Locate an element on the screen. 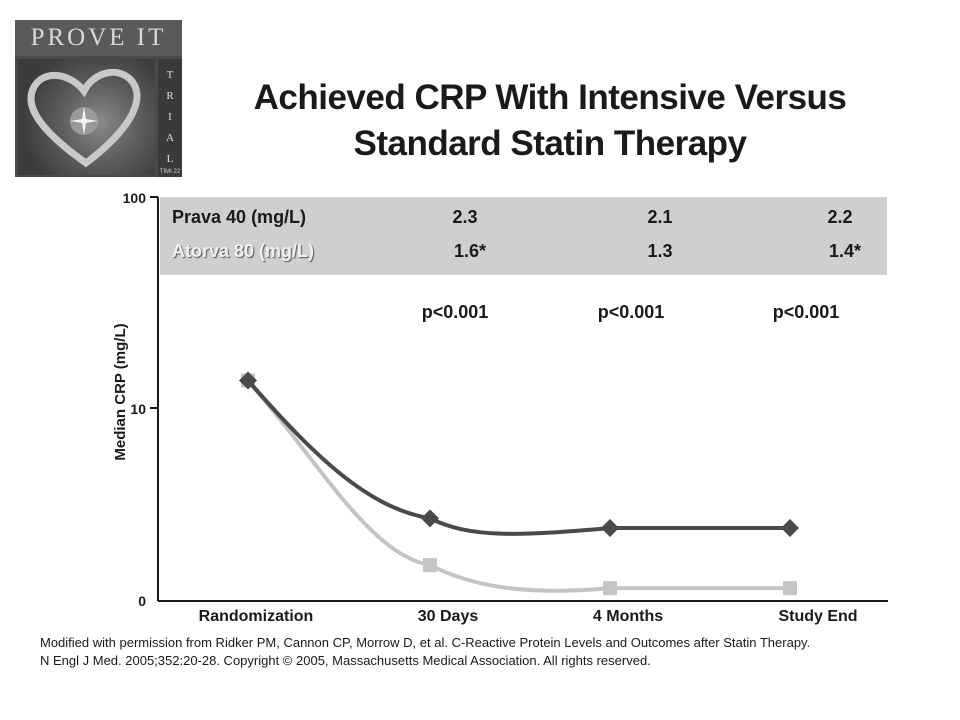 The width and height of the screenshot is (960, 720). logo-letter: L is located at coordinates (170, 159).